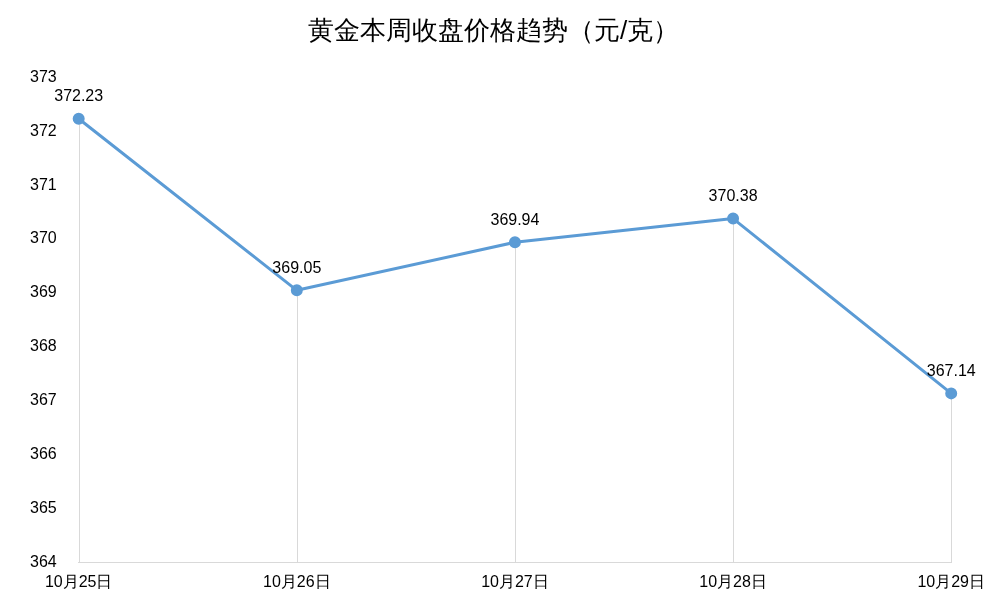 Image resolution: width=1003 pixels, height=614 pixels. Describe the element at coordinates (493, 29) in the screenshot. I see `chart-title: 黄金本周收盘价格趋势（元/克）` at that location.